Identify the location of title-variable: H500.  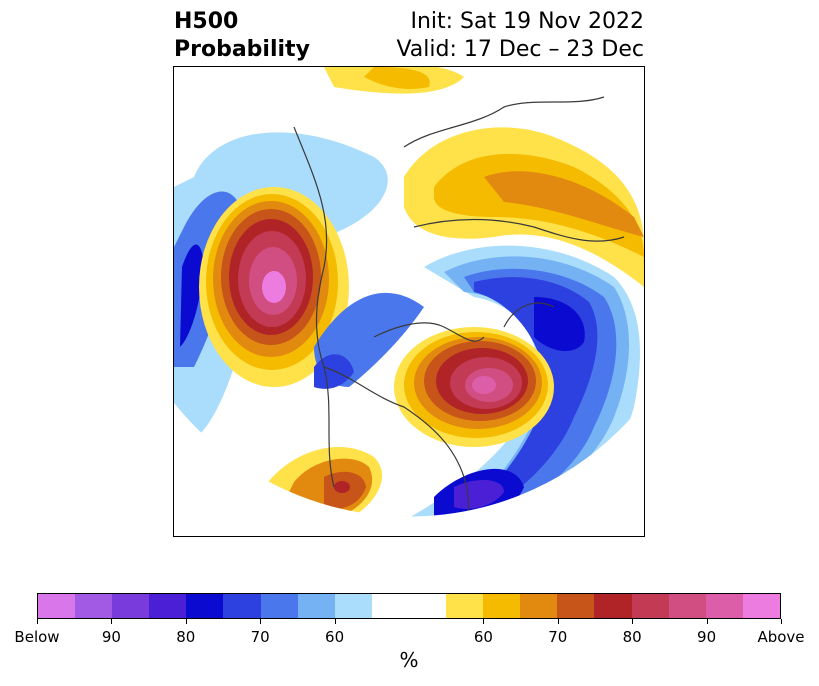
(206, 21).